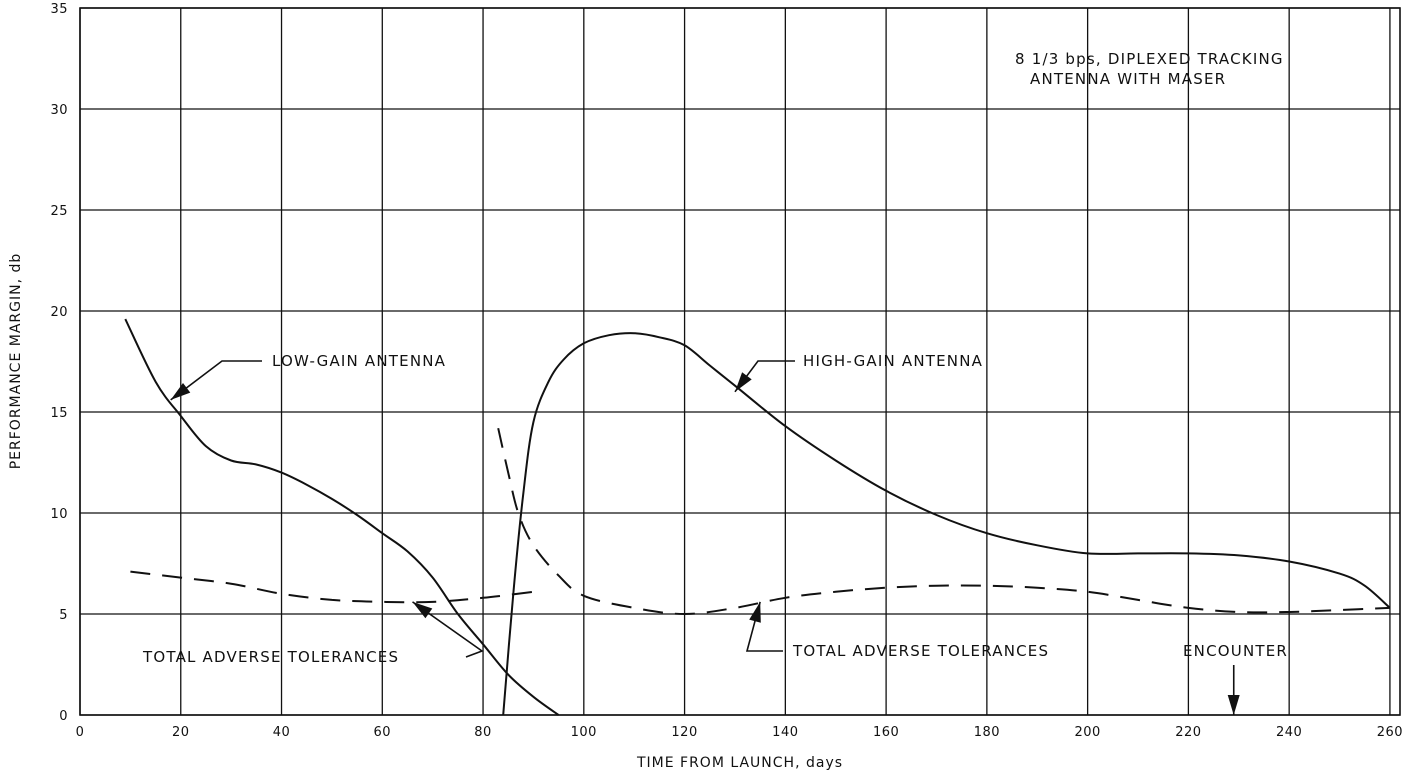 The width and height of the screenshot is (1415, 775). What do you see at coordinates (893, 361) in the screenshot?
I see `high-gain-antenna-label: HIGH-GAIN ANTENNA` at bounding box center [893, 361].